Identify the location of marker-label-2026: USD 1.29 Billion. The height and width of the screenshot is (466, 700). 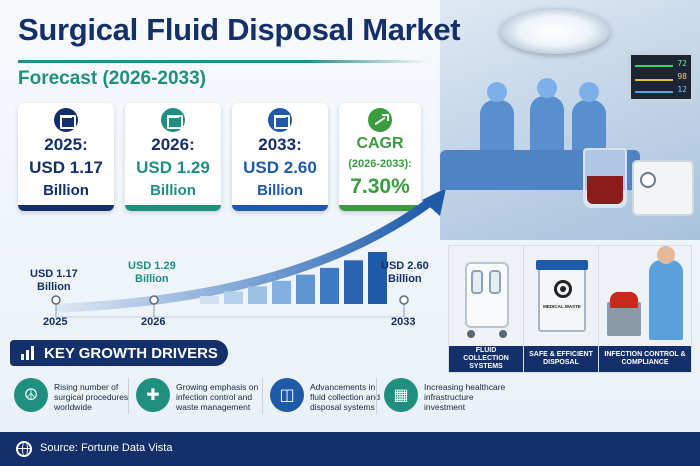
(152, 273).